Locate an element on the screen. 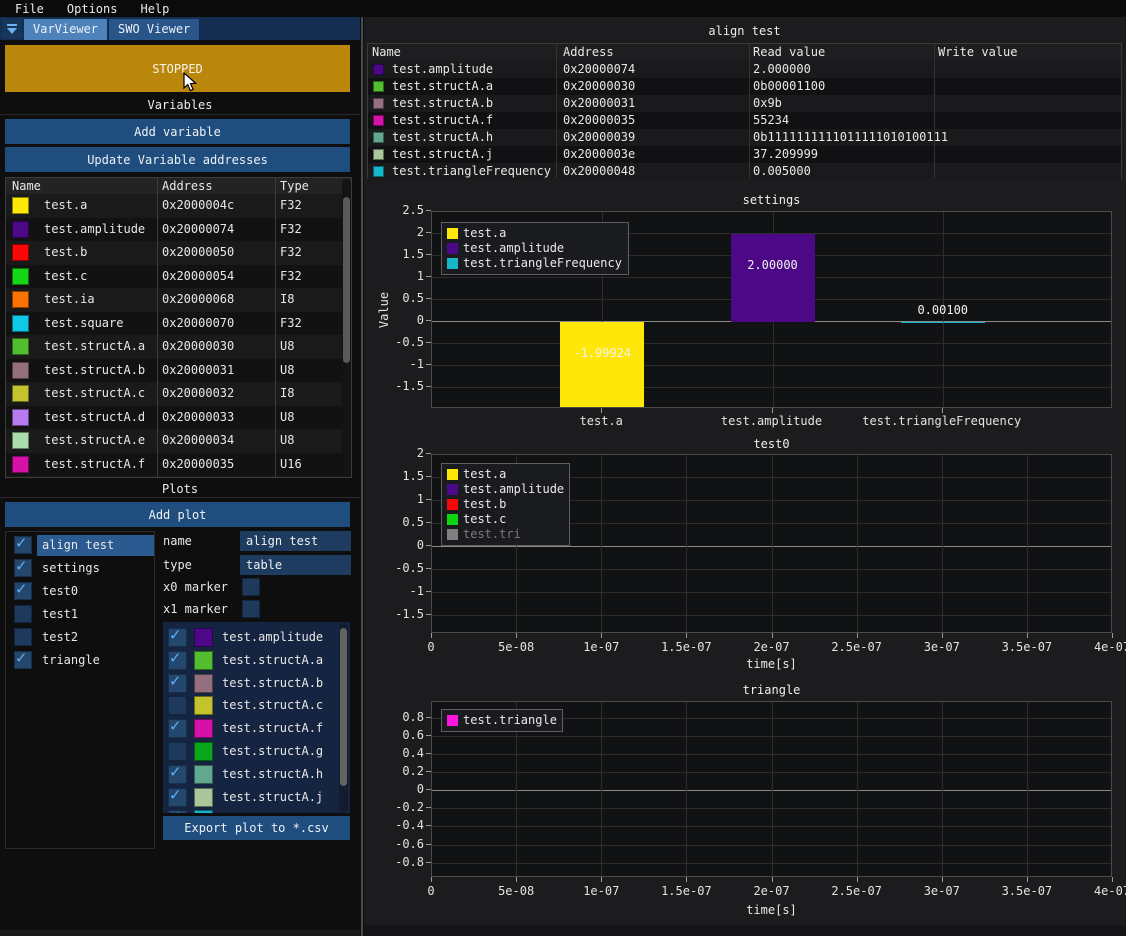 The height and width of the screenshot is (936, 1126). variable-row: test.structA.f 0x20000035 U16 is located at coordinates (178, 464).